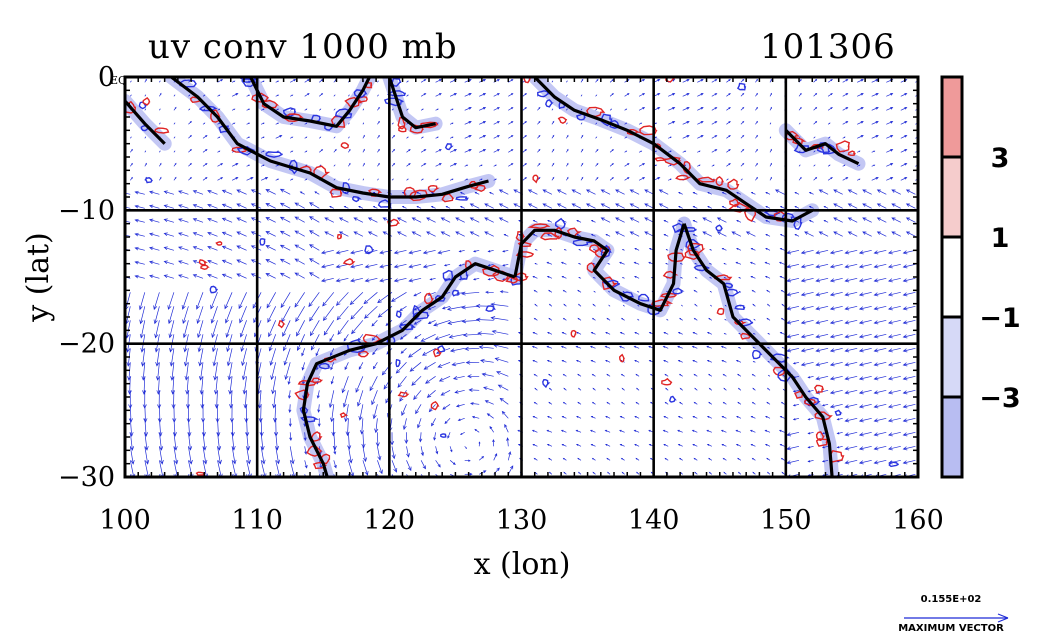 This screenshot has height=637, width=1056. Describe the element at coordinates (310, 102) in the screenshot. I see `coastline-borneo` at that location.